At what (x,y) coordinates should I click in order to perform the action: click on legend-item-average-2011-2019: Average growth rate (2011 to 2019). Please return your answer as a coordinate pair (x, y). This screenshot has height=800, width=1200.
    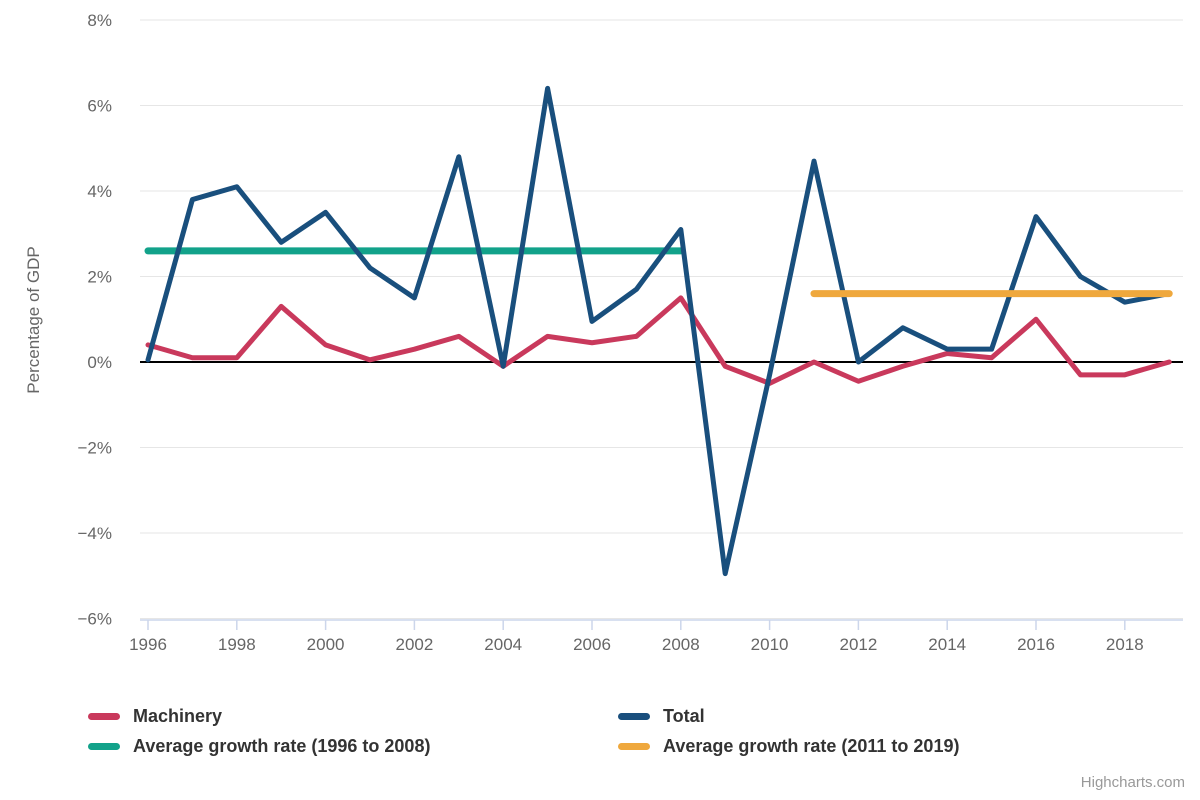
    Looking at the image, I should click on (788, 746).